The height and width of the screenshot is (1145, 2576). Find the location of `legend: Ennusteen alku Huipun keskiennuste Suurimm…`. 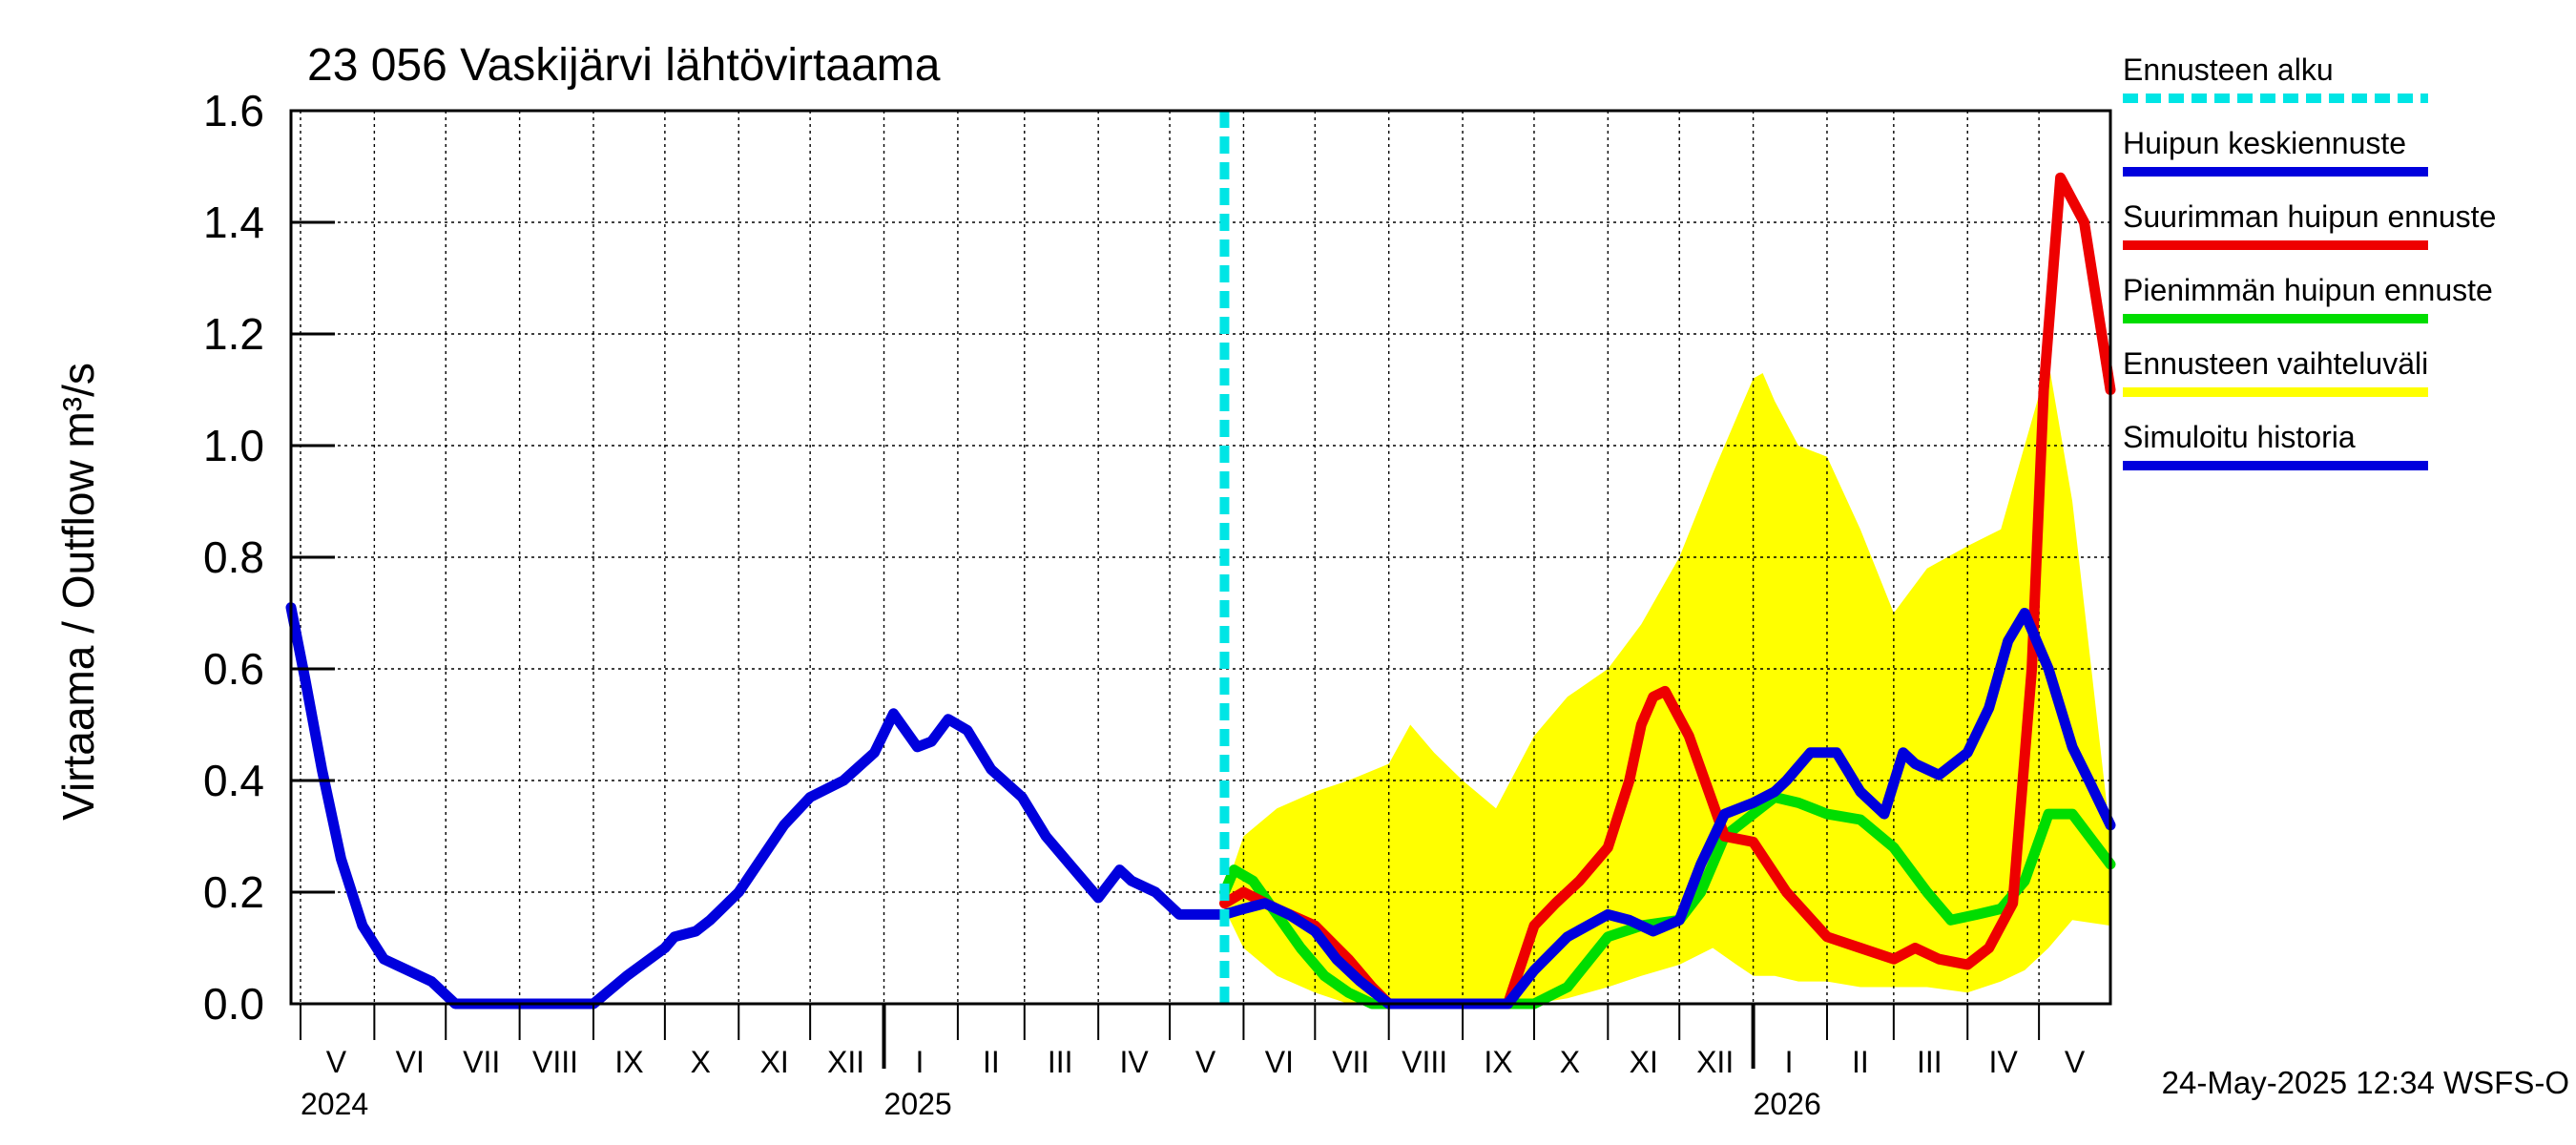

legend: Ennusteen alku Huipun keskiennuste Suurimm… is located at coordinates (2309, 261).